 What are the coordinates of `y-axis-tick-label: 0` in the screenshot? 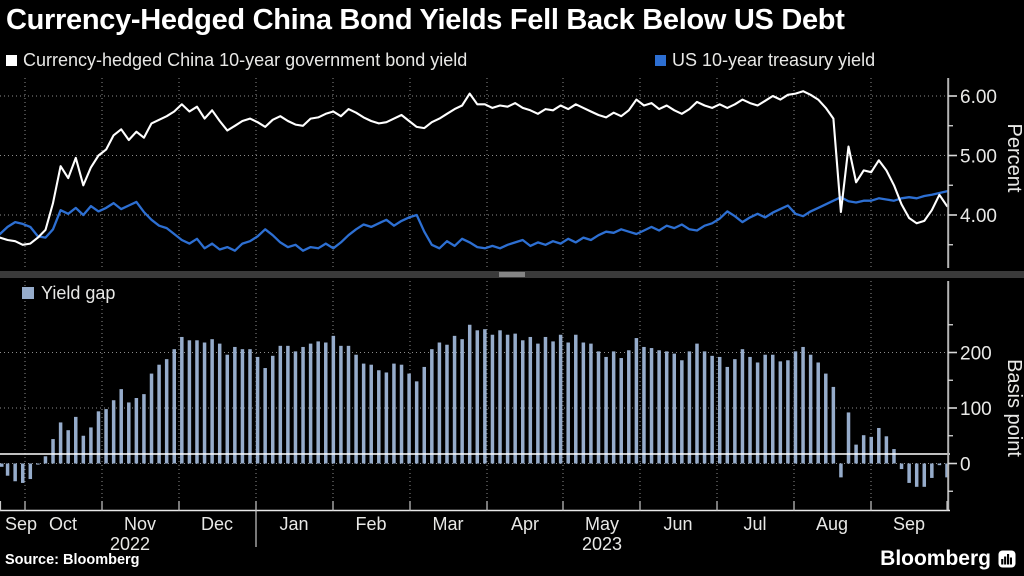 It's located at (965, 465).